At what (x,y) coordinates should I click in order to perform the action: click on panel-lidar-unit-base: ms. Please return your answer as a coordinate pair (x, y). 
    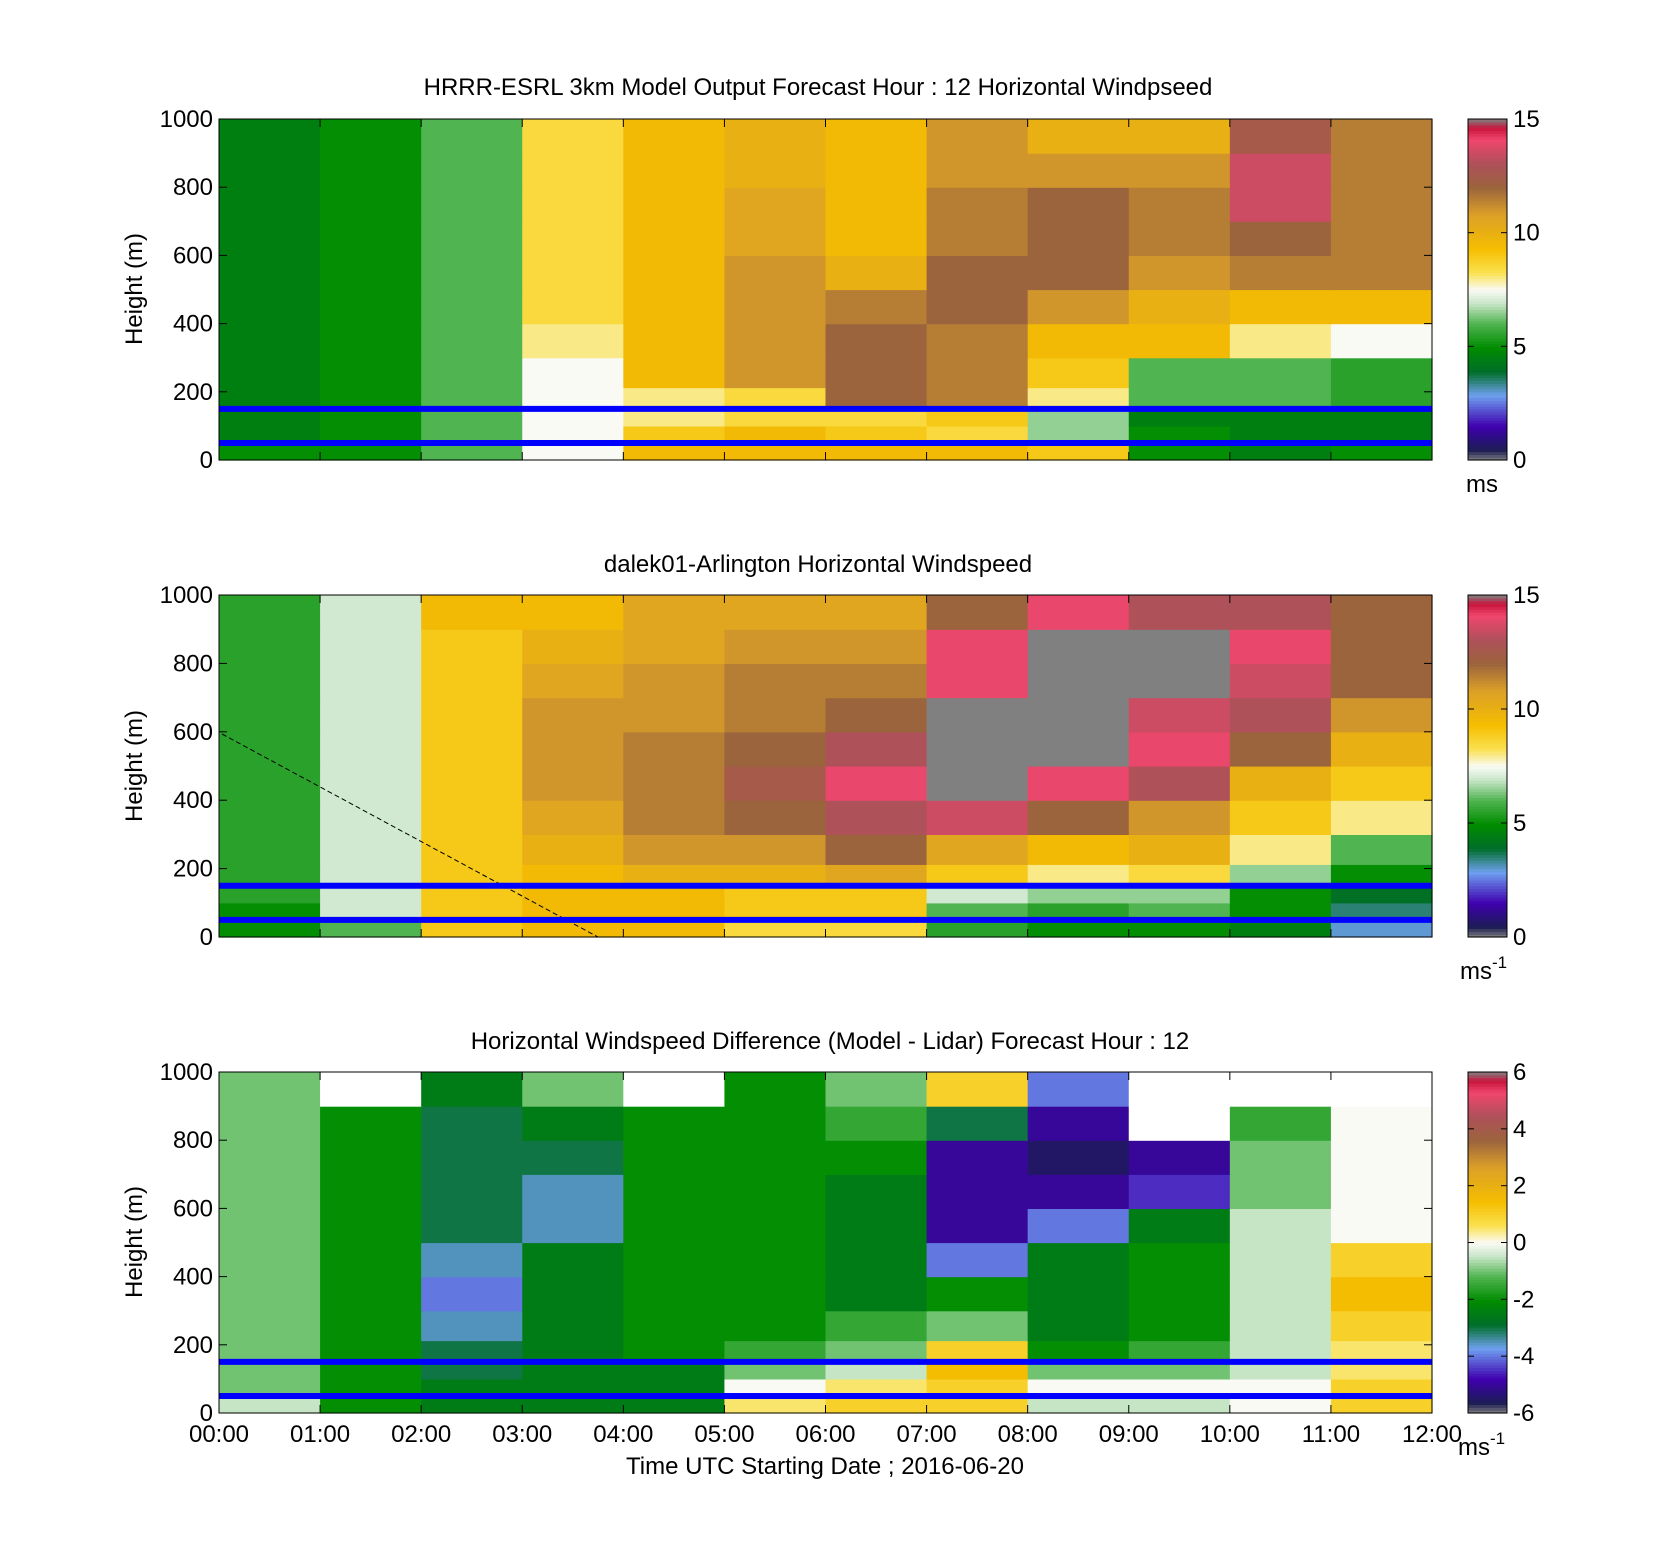
    Looking at the image, I should click on (1476, 971).